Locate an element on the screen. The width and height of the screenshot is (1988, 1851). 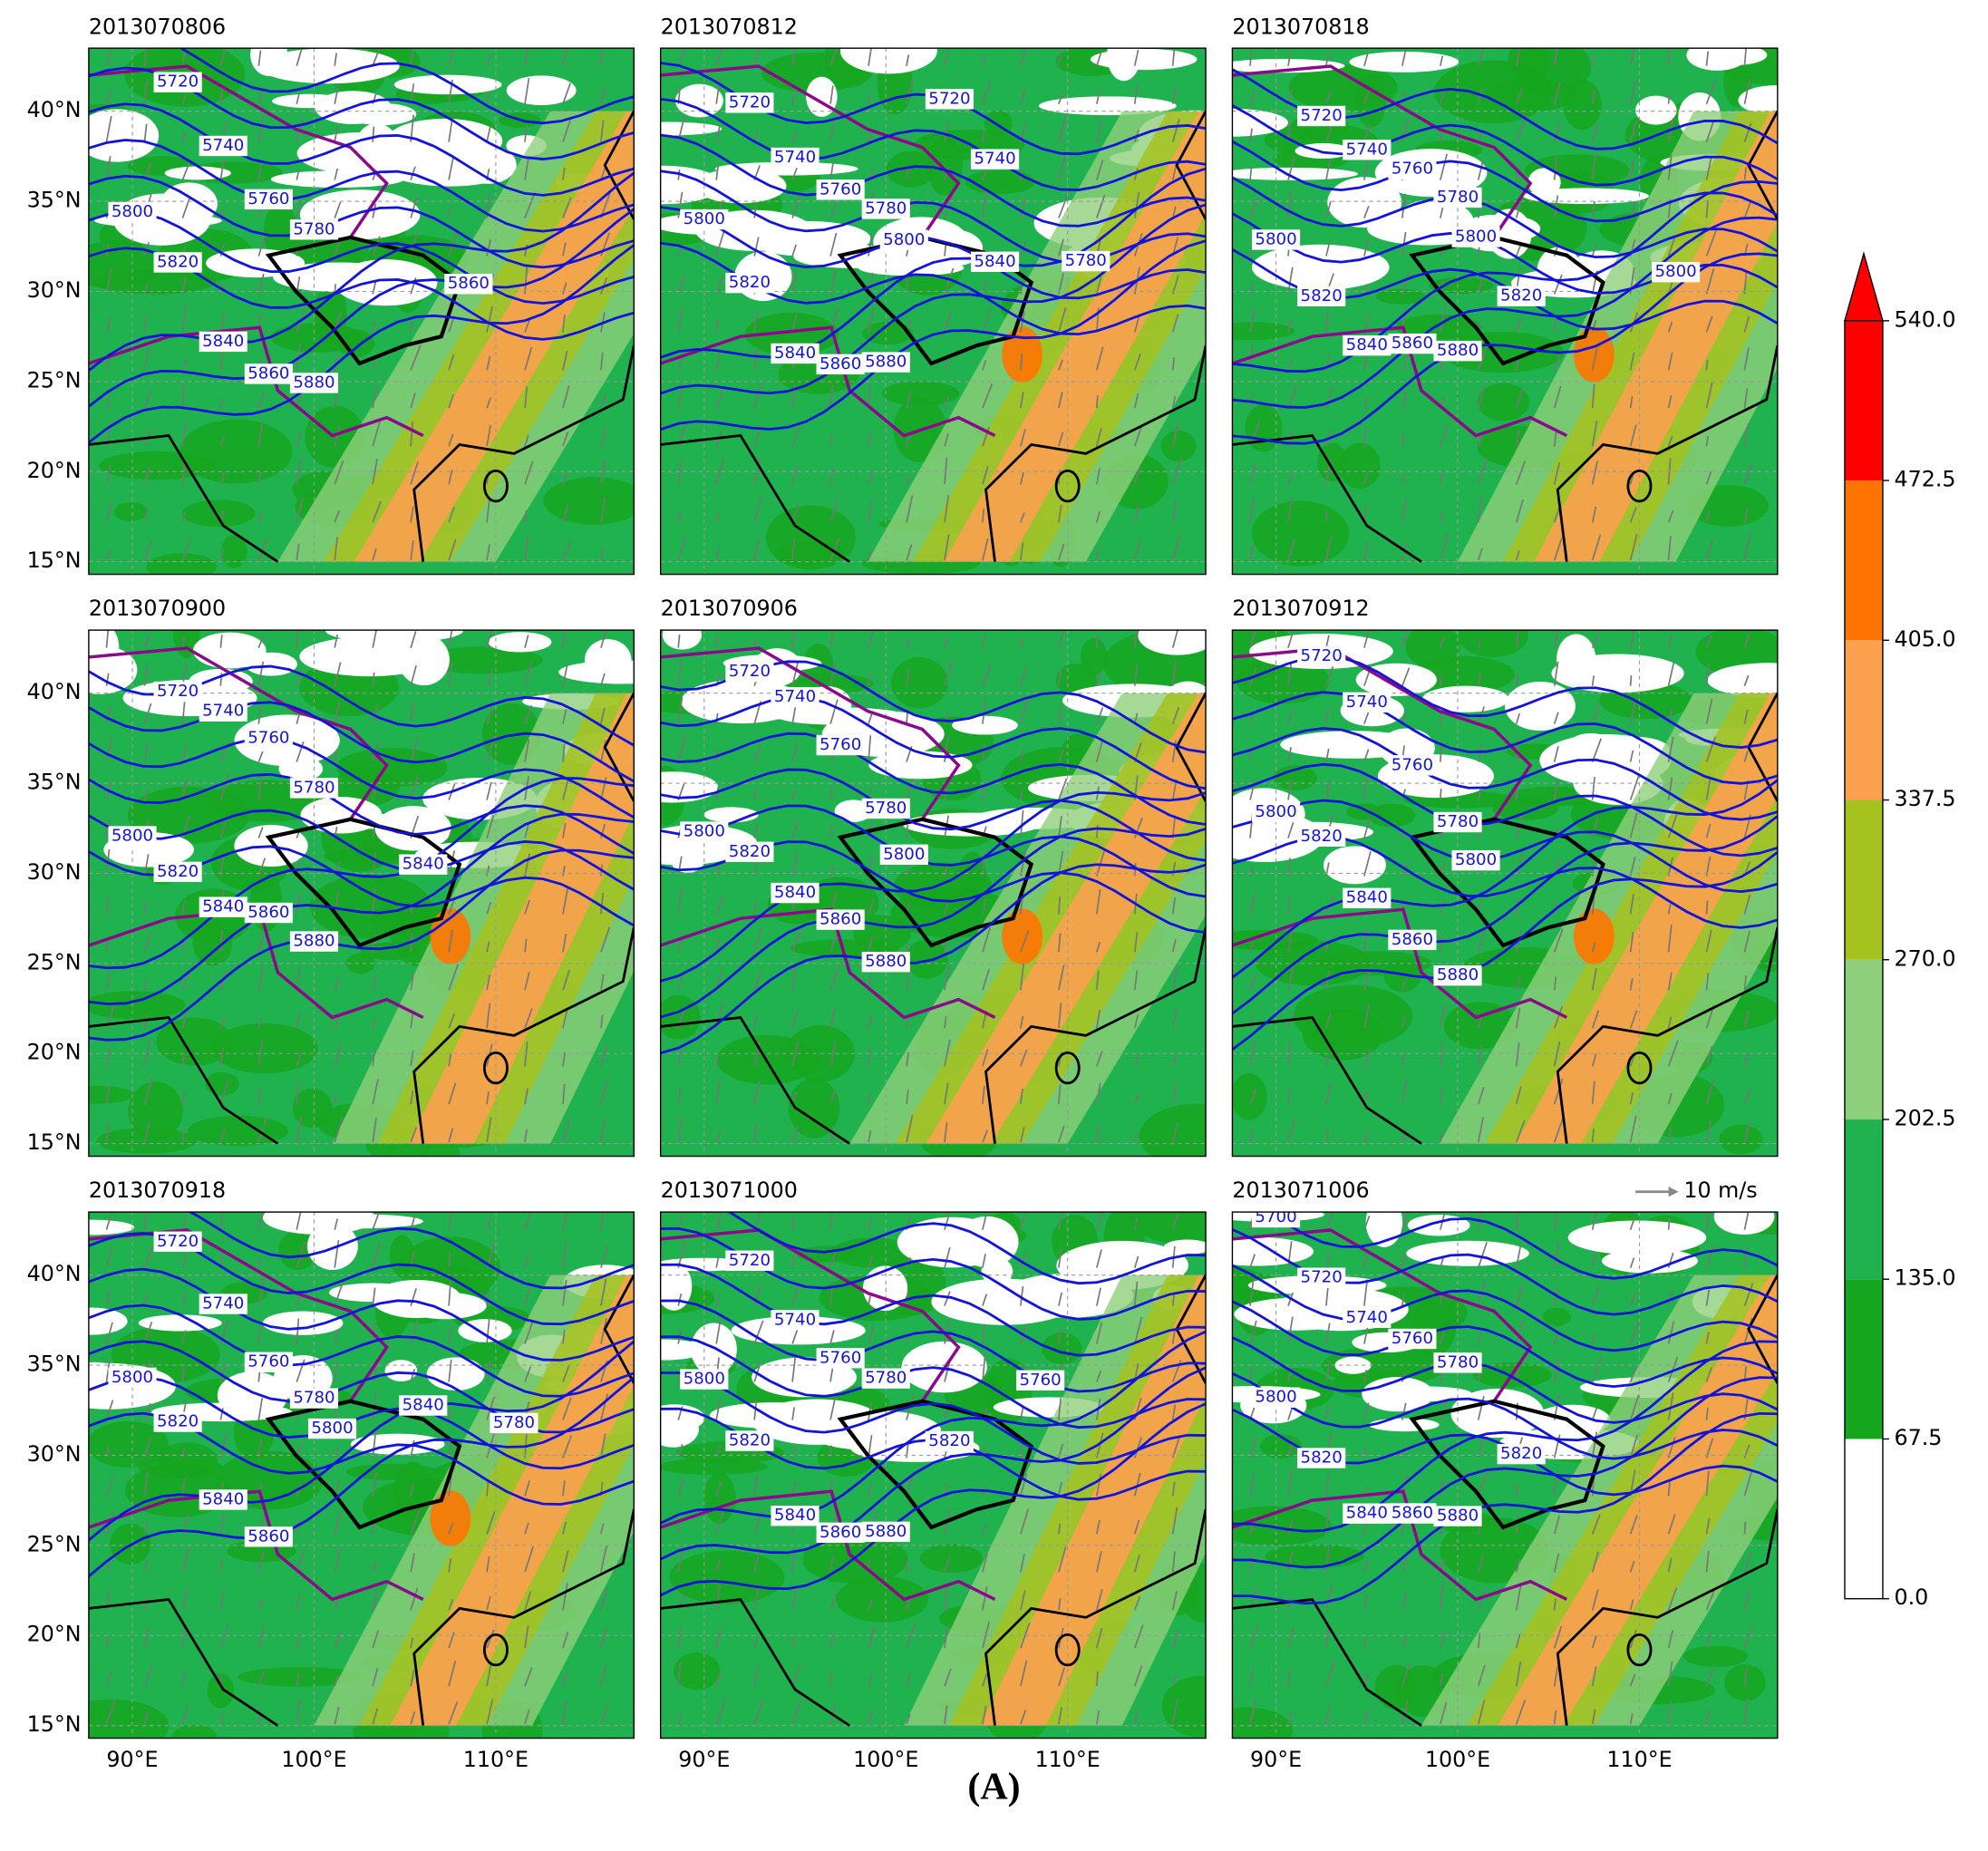
x-tick-label: 90°E is located at coordinates (132, 1759).